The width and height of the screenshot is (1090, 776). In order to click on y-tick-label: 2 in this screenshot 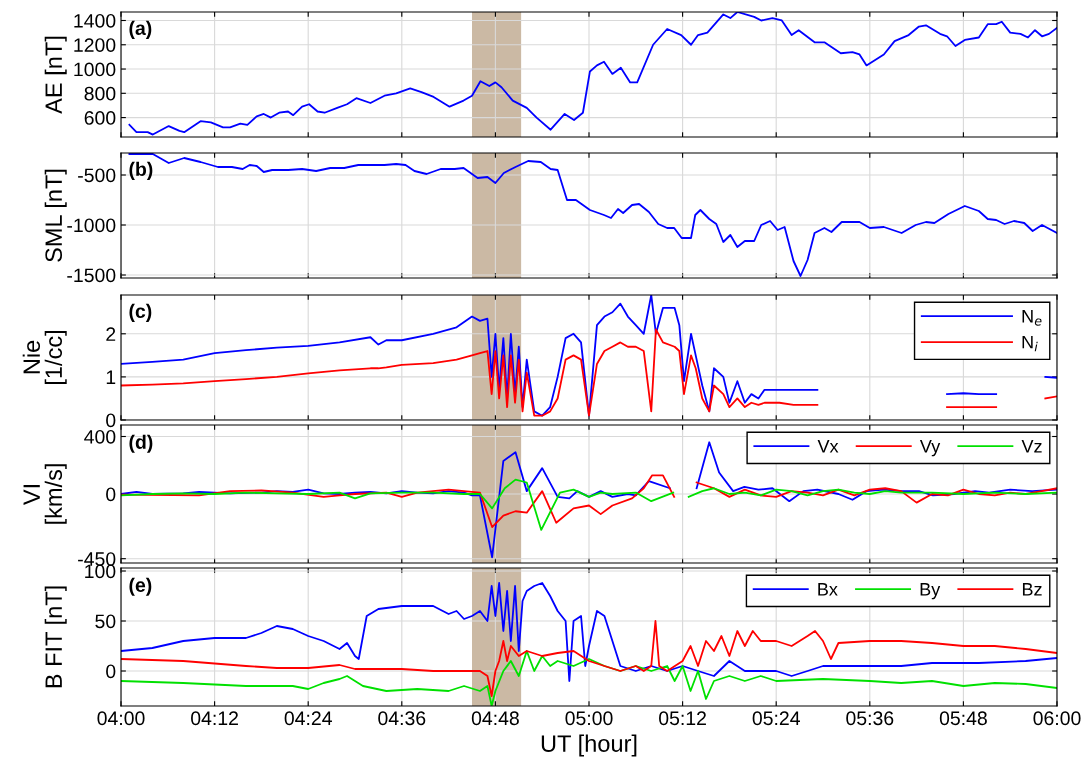, I will do `click(111, 334)`.